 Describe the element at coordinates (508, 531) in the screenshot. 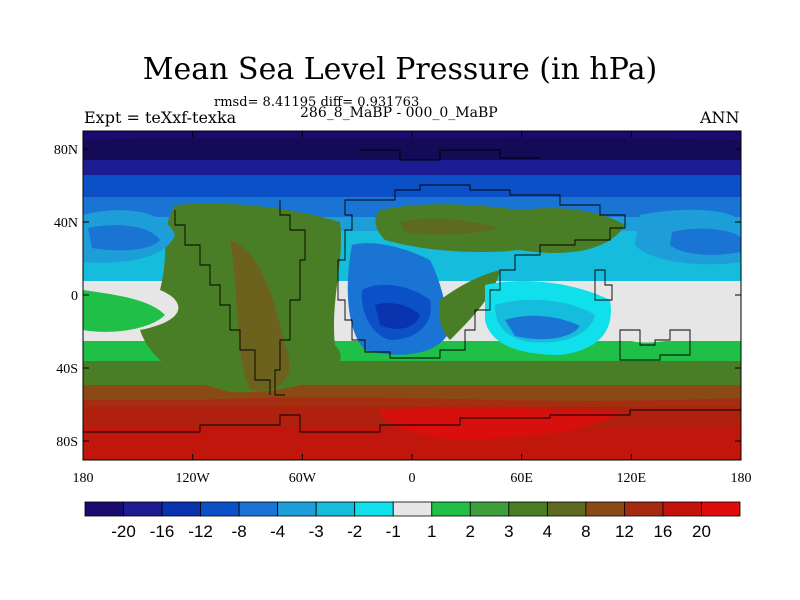

I see `colorbar-label: 3` at that location.